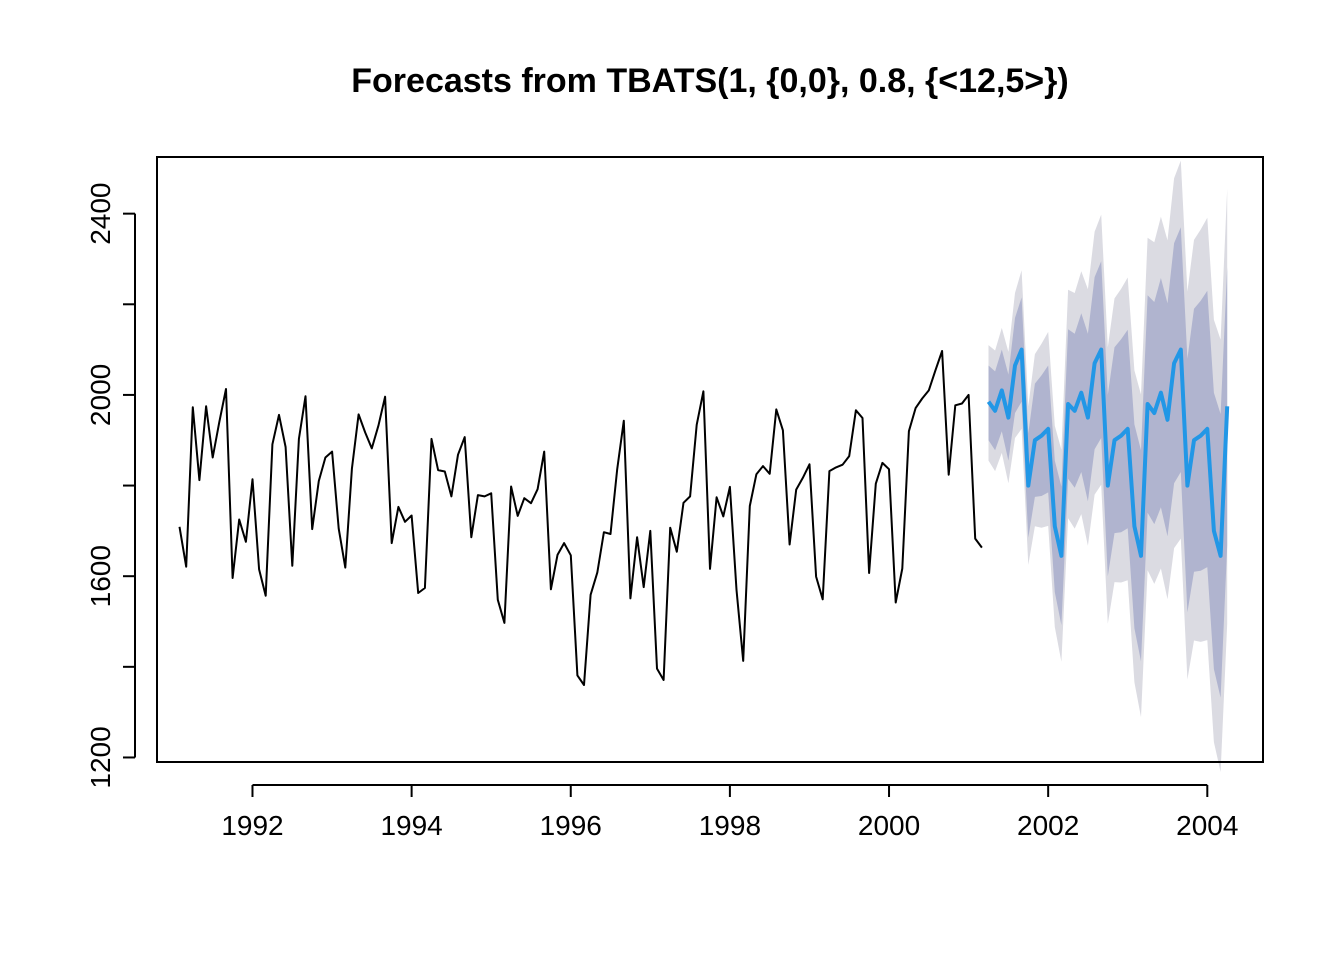  What do you see at coordinates (571, 825) in the screenshot?
I see `x-tick-label: 1996` at bounding box center [571, 825].